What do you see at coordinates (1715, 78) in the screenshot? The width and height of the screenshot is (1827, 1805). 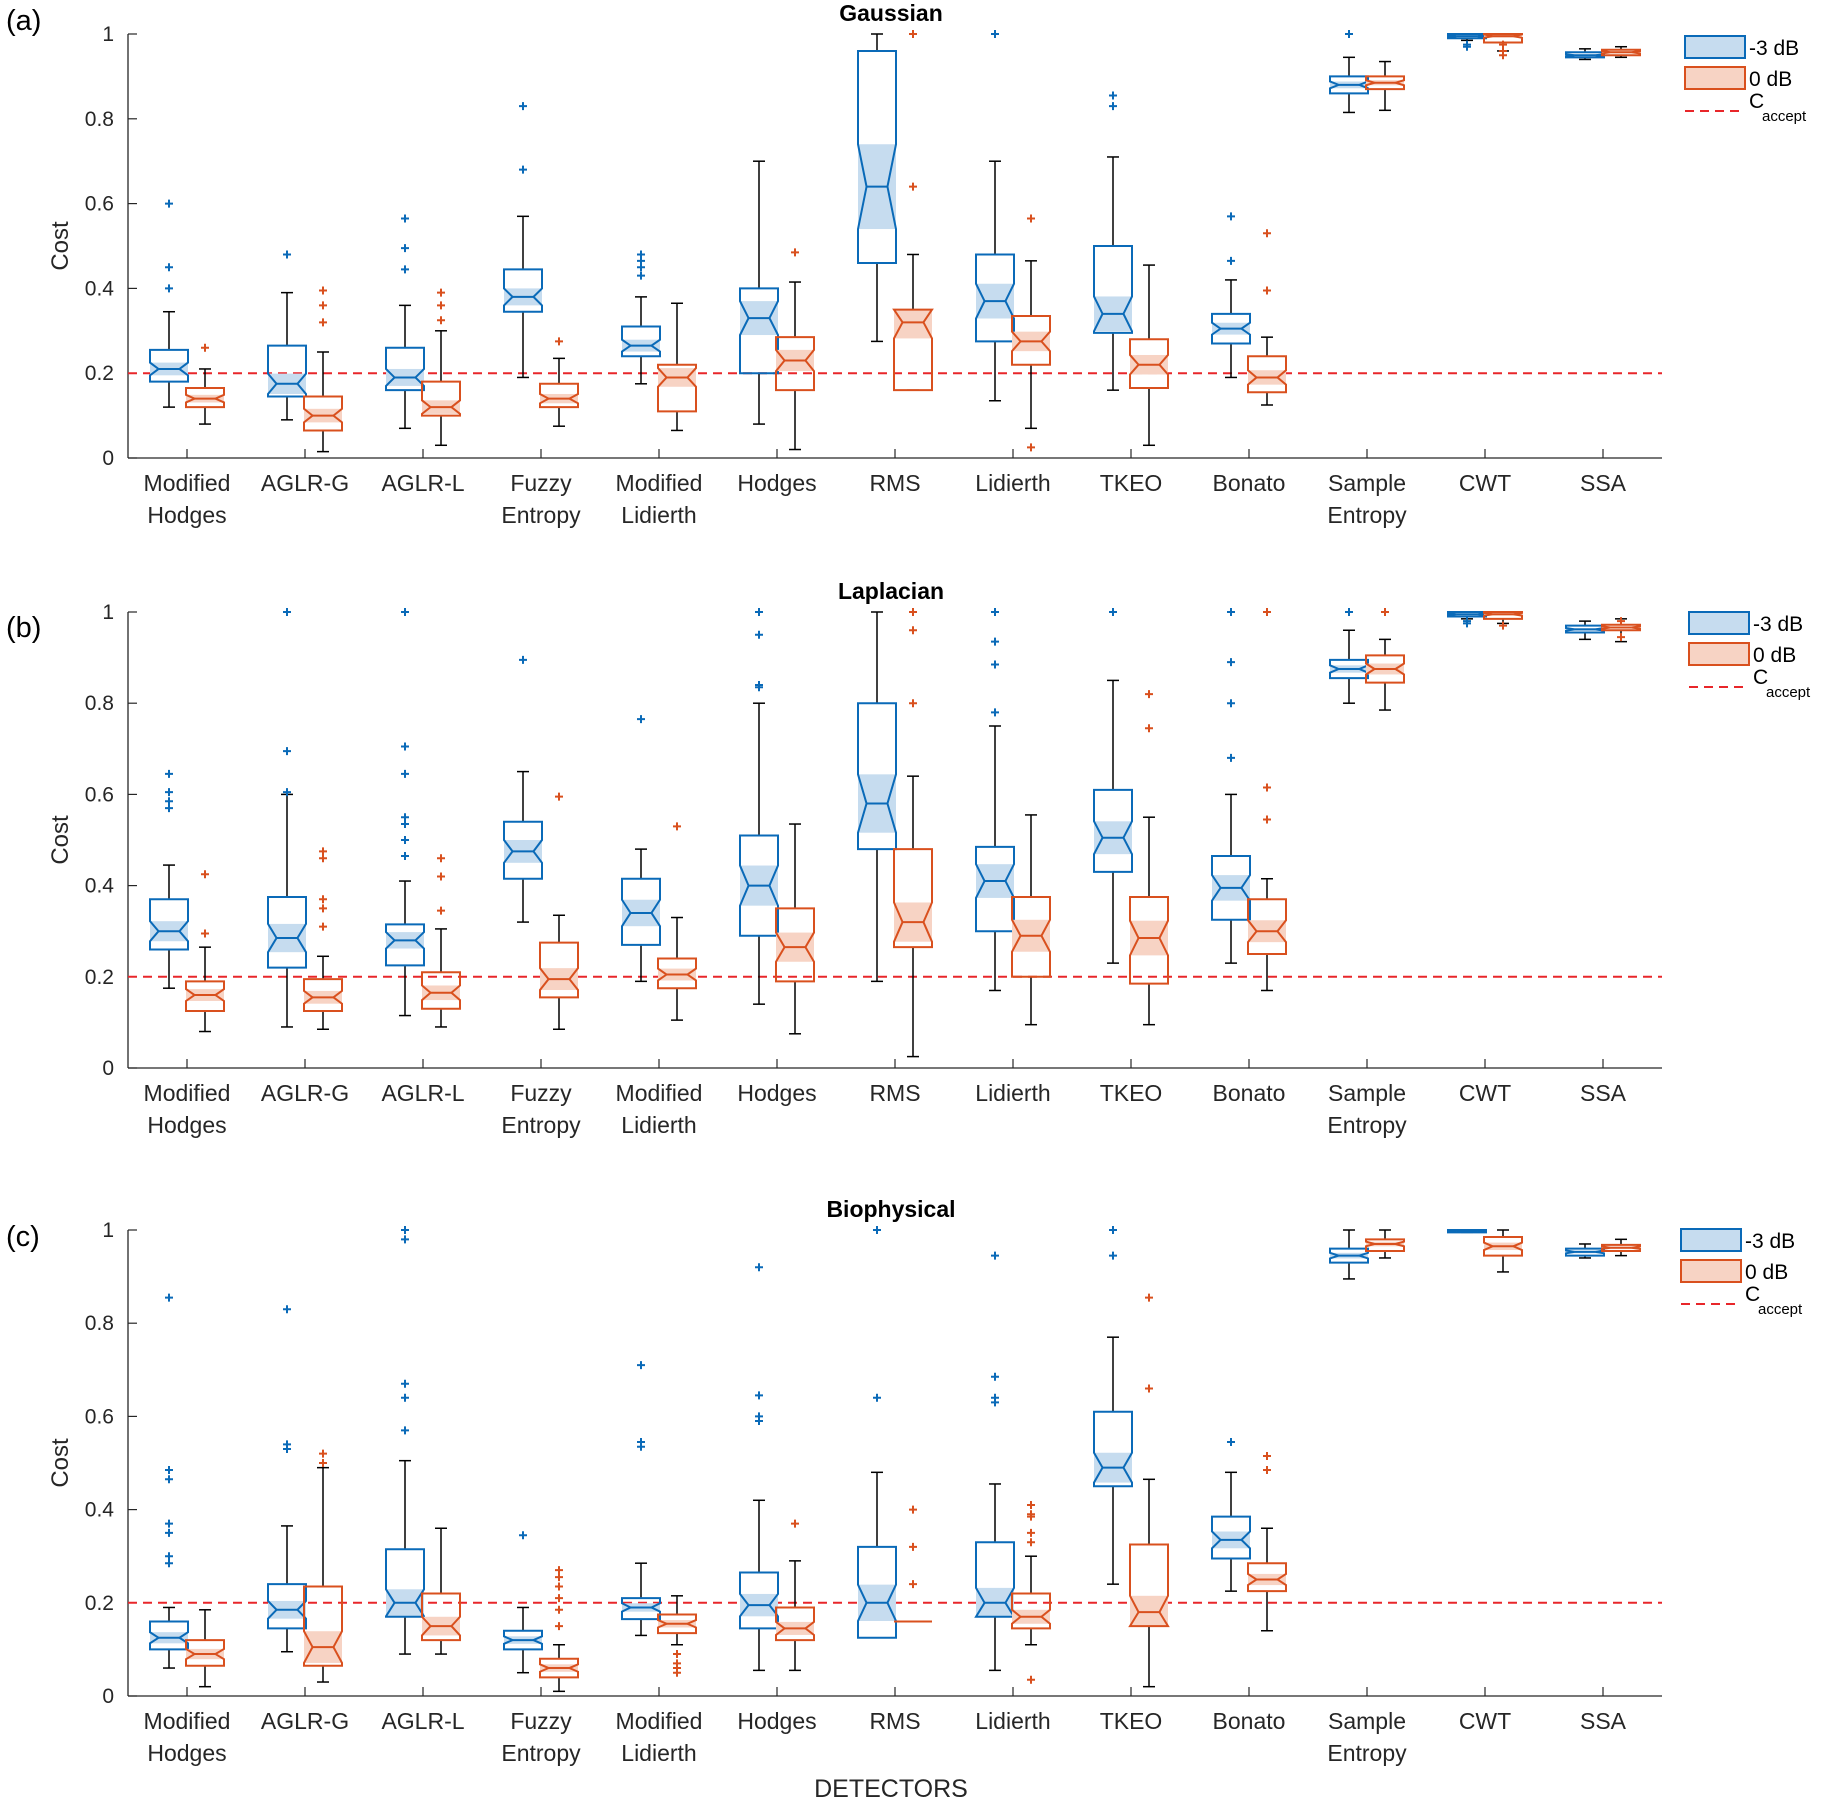 I see `legend-swatch-0db` at bounding box center [1715, 78].